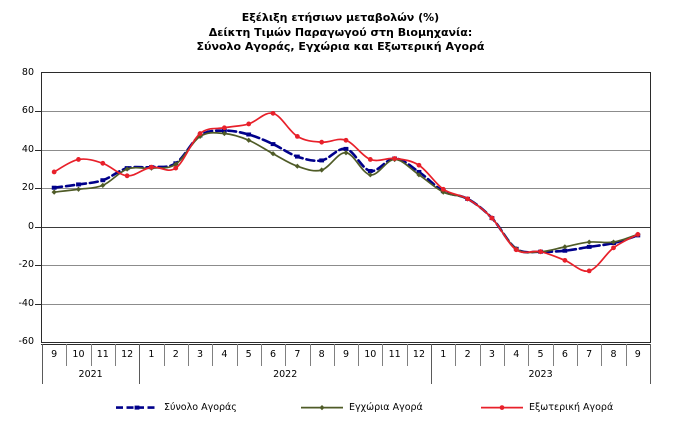 The image size is (681, 431). I want to click on x-tick-label-12: 12, so click(127, 354).